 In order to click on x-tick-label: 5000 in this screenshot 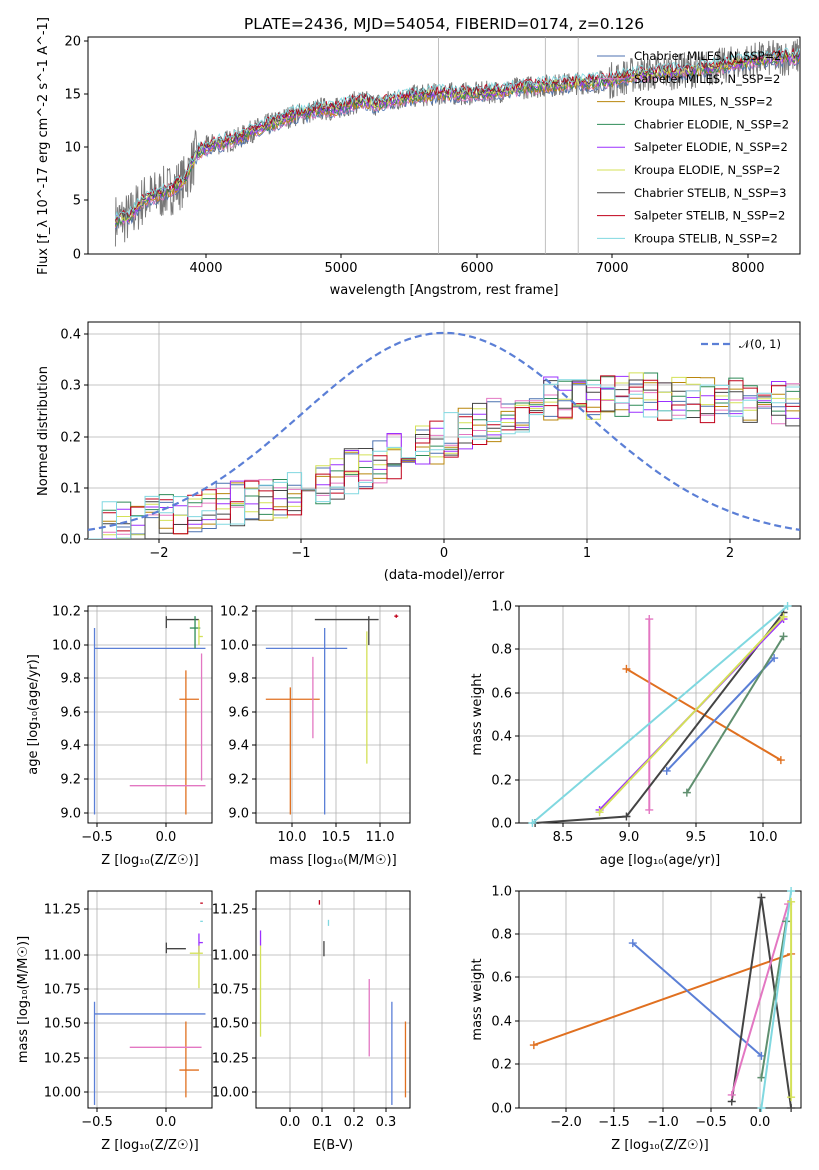, I will do `click(340, 268)`.